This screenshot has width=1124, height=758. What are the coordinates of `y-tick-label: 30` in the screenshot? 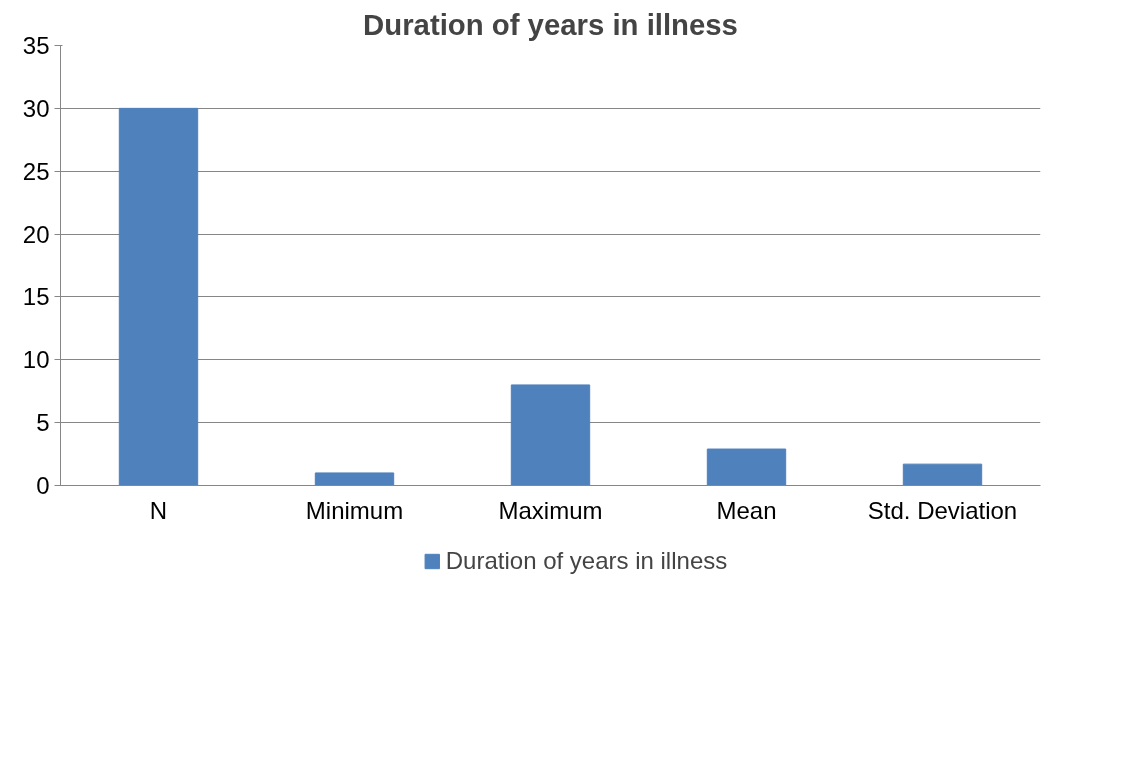 It's located at (36, 108).